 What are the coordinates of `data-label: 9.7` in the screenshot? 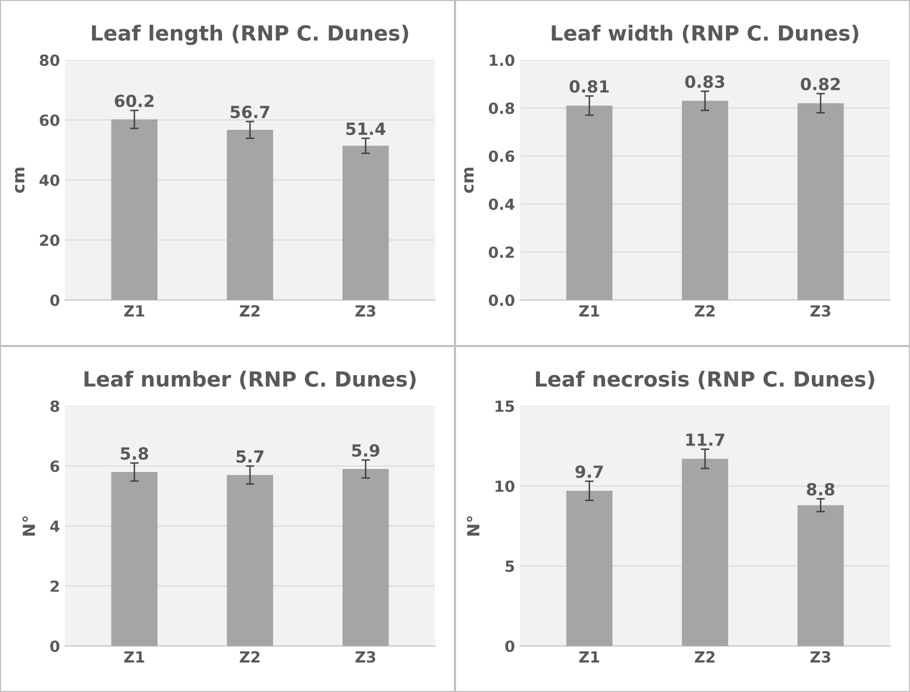 It's located at (589, 471).